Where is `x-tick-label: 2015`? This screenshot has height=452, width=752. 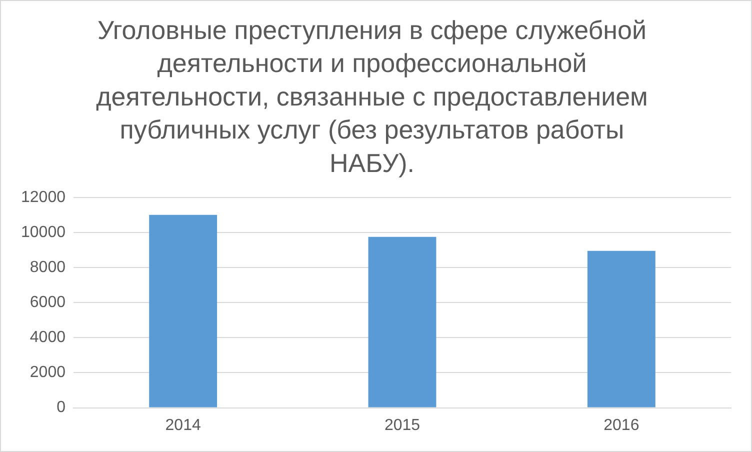 x-tick-label: 2015 is located at coordinates (402, 425).